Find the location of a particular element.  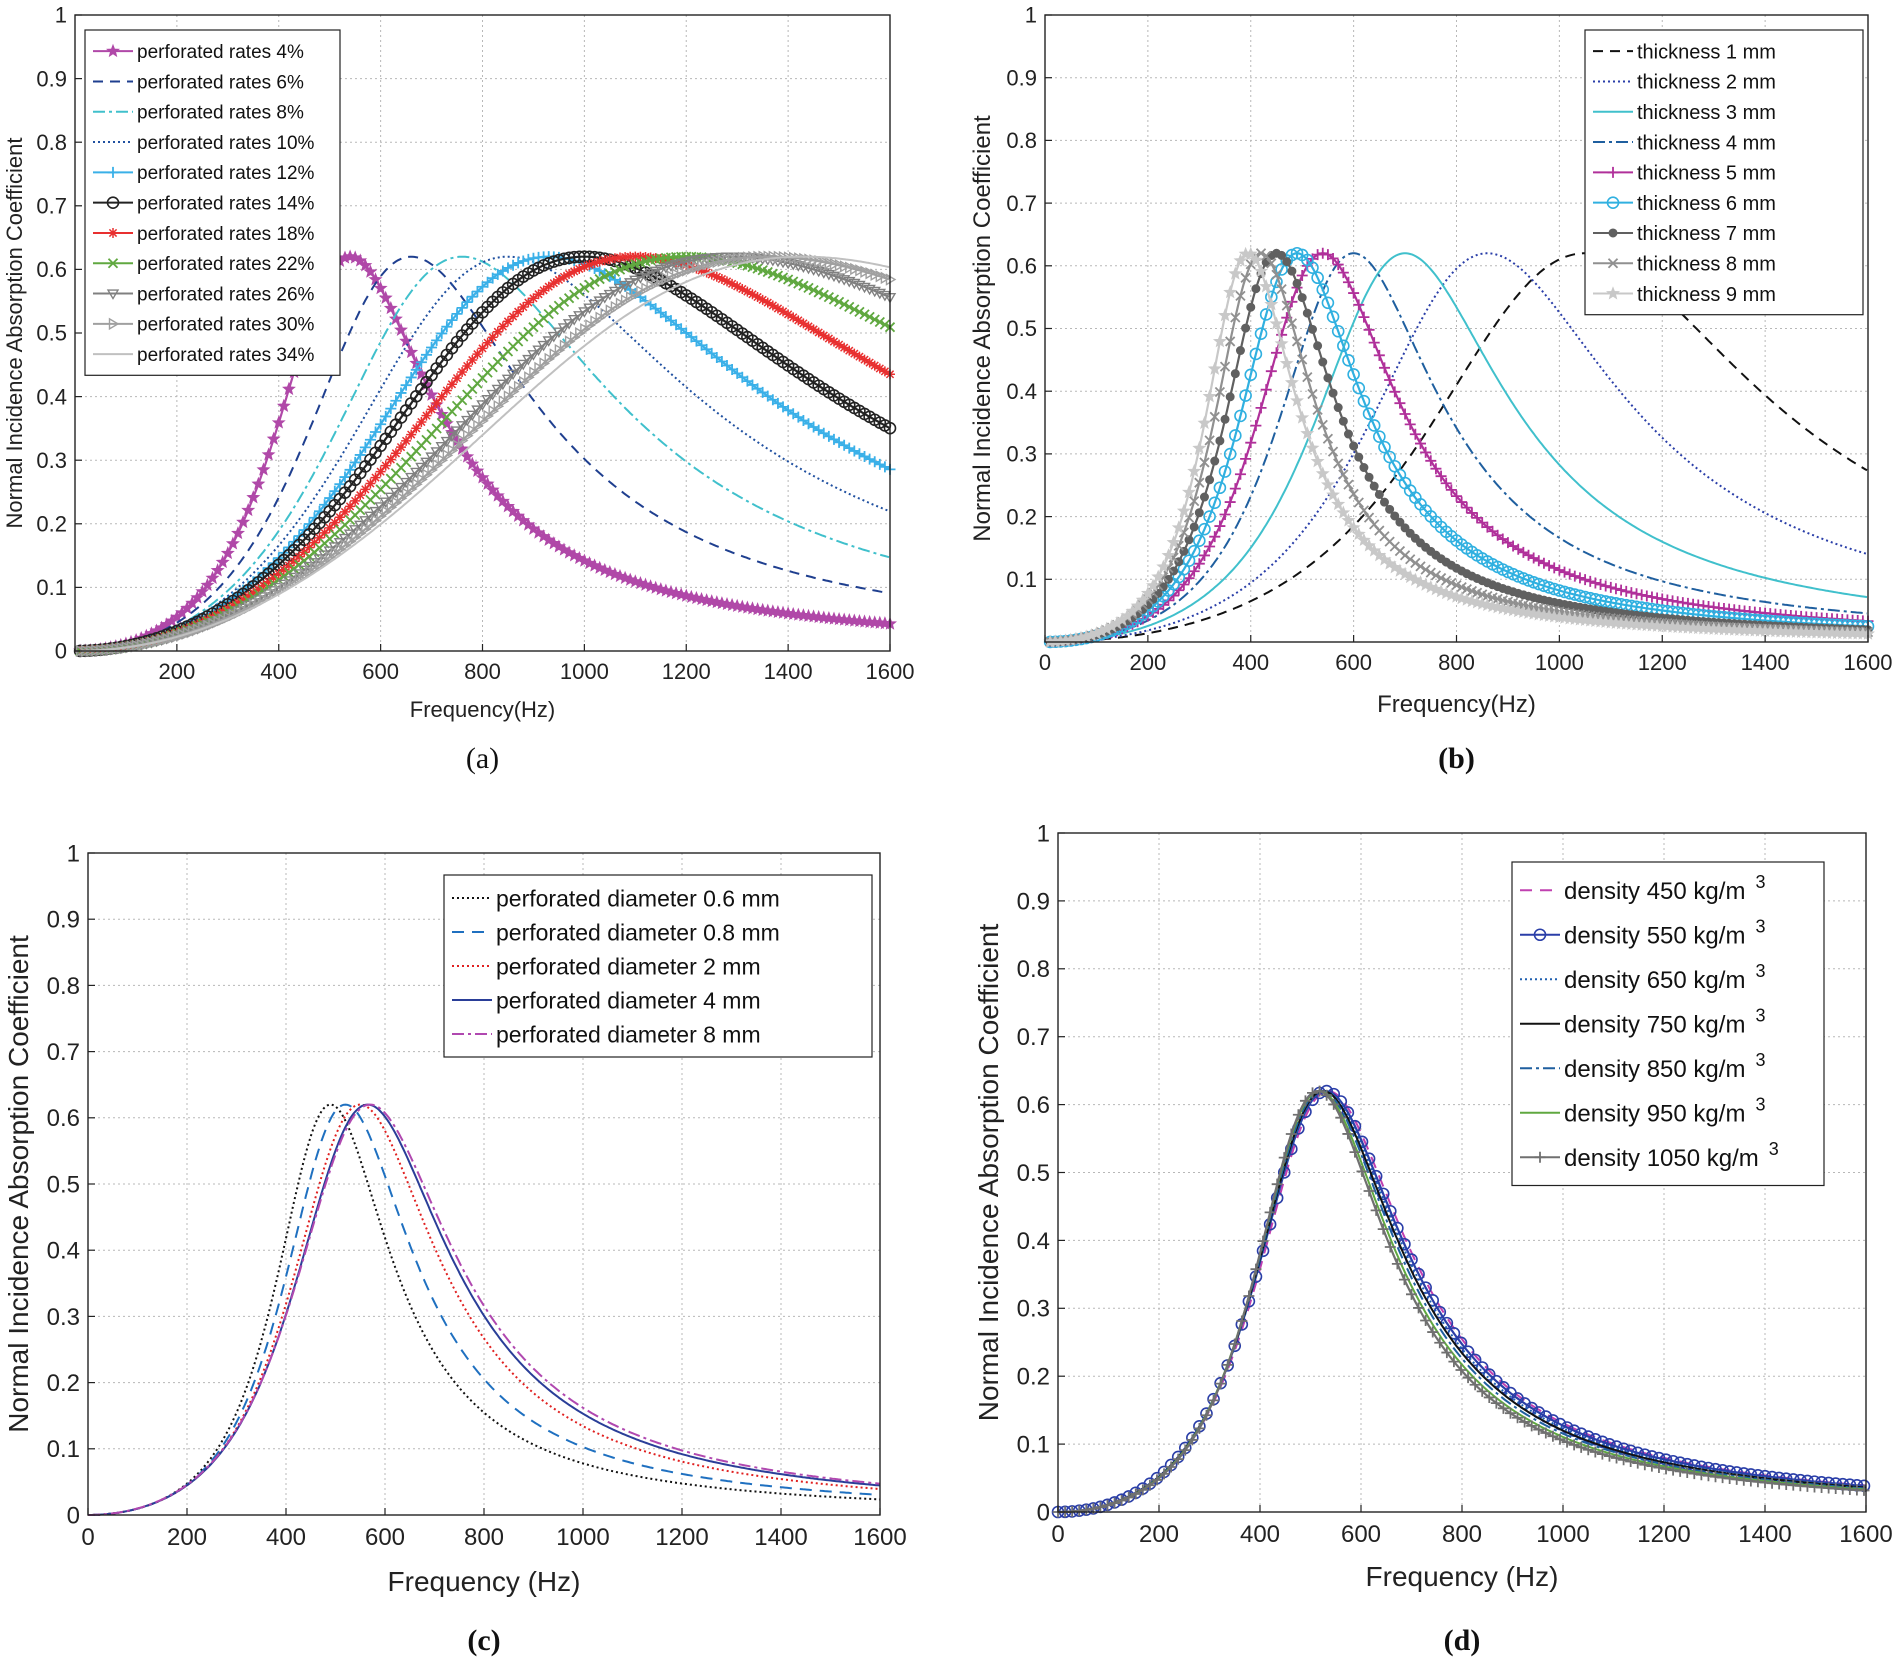

legend-entry: perforated diameter 0.6 mm is located at coordinates (616, 898).